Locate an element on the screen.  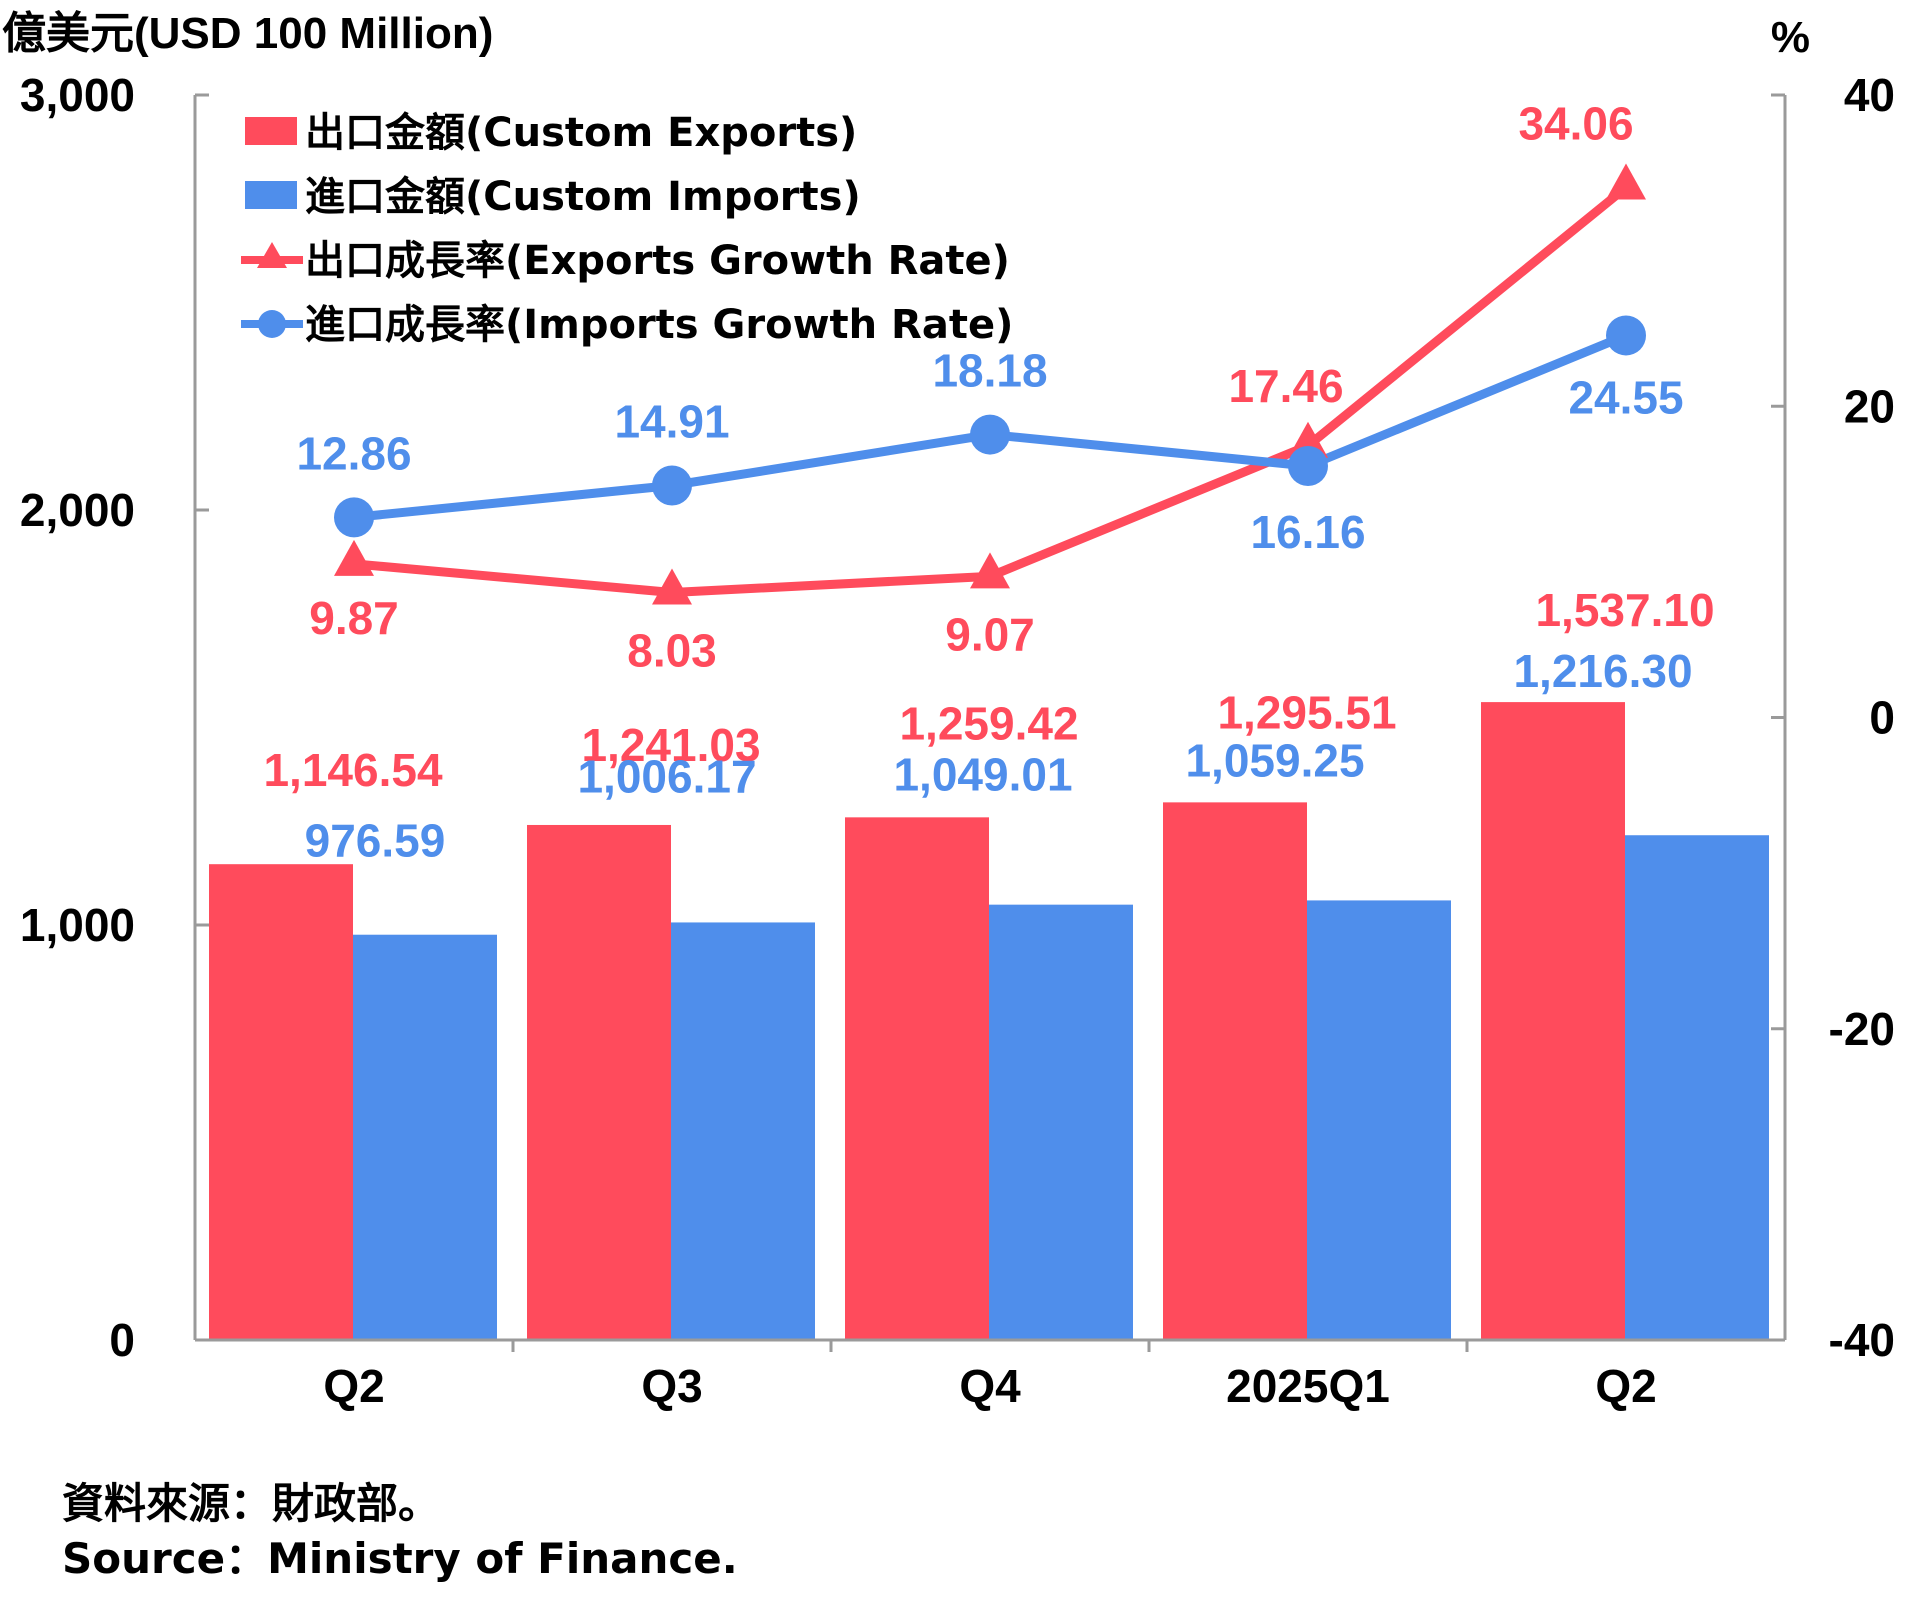
left-tick-label: 0 is located at coordinates (122, 1340).